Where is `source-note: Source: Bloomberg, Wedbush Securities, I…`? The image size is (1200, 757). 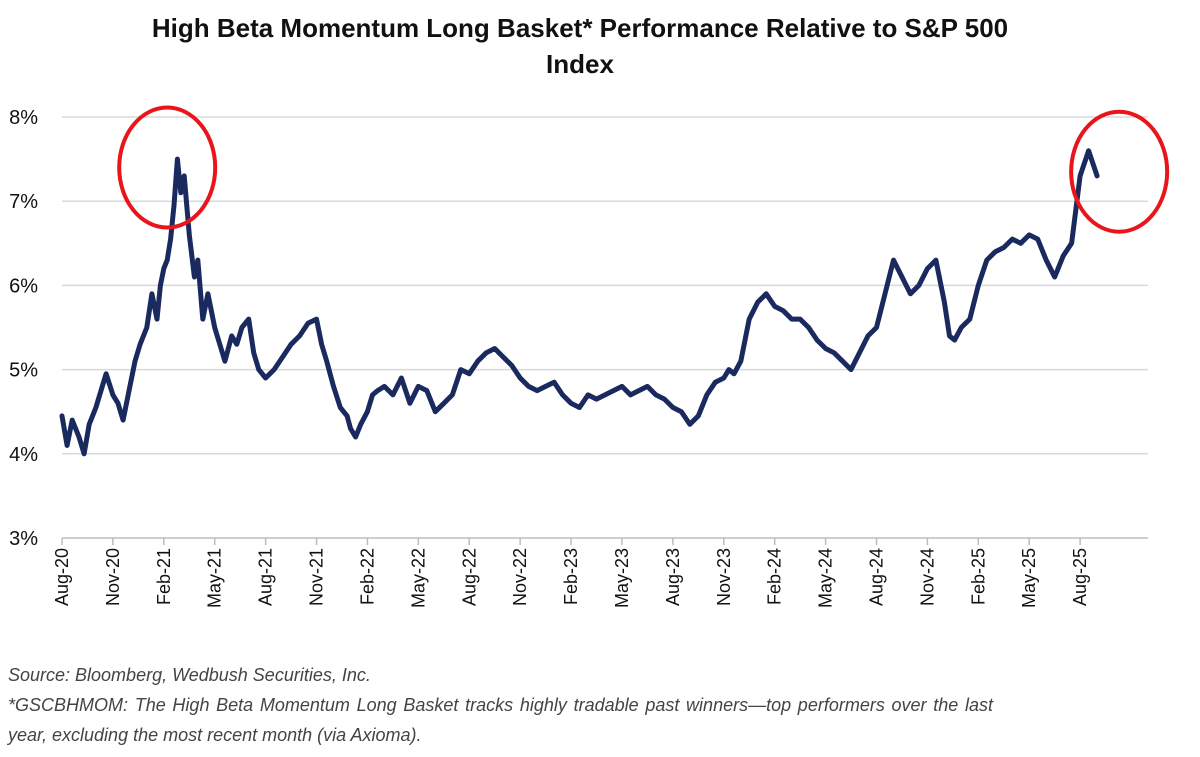
source-note: Source: Bloomberg, Wedbush Securities, I… is located at coordinates (189, 675).